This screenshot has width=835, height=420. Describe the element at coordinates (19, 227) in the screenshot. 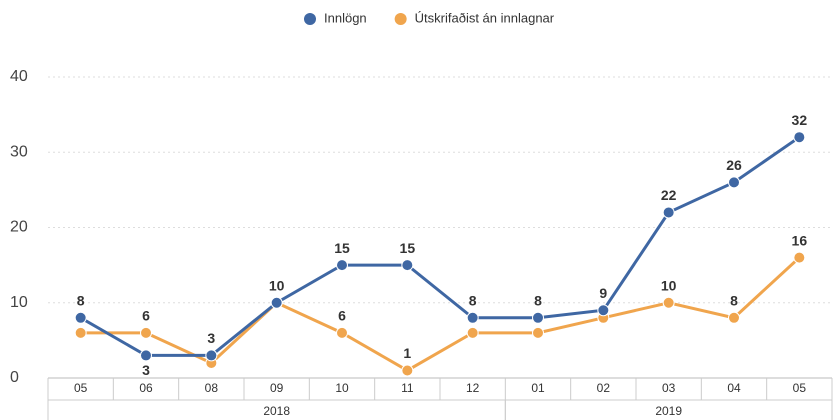

I see `y-tick-label: 20` at that location.